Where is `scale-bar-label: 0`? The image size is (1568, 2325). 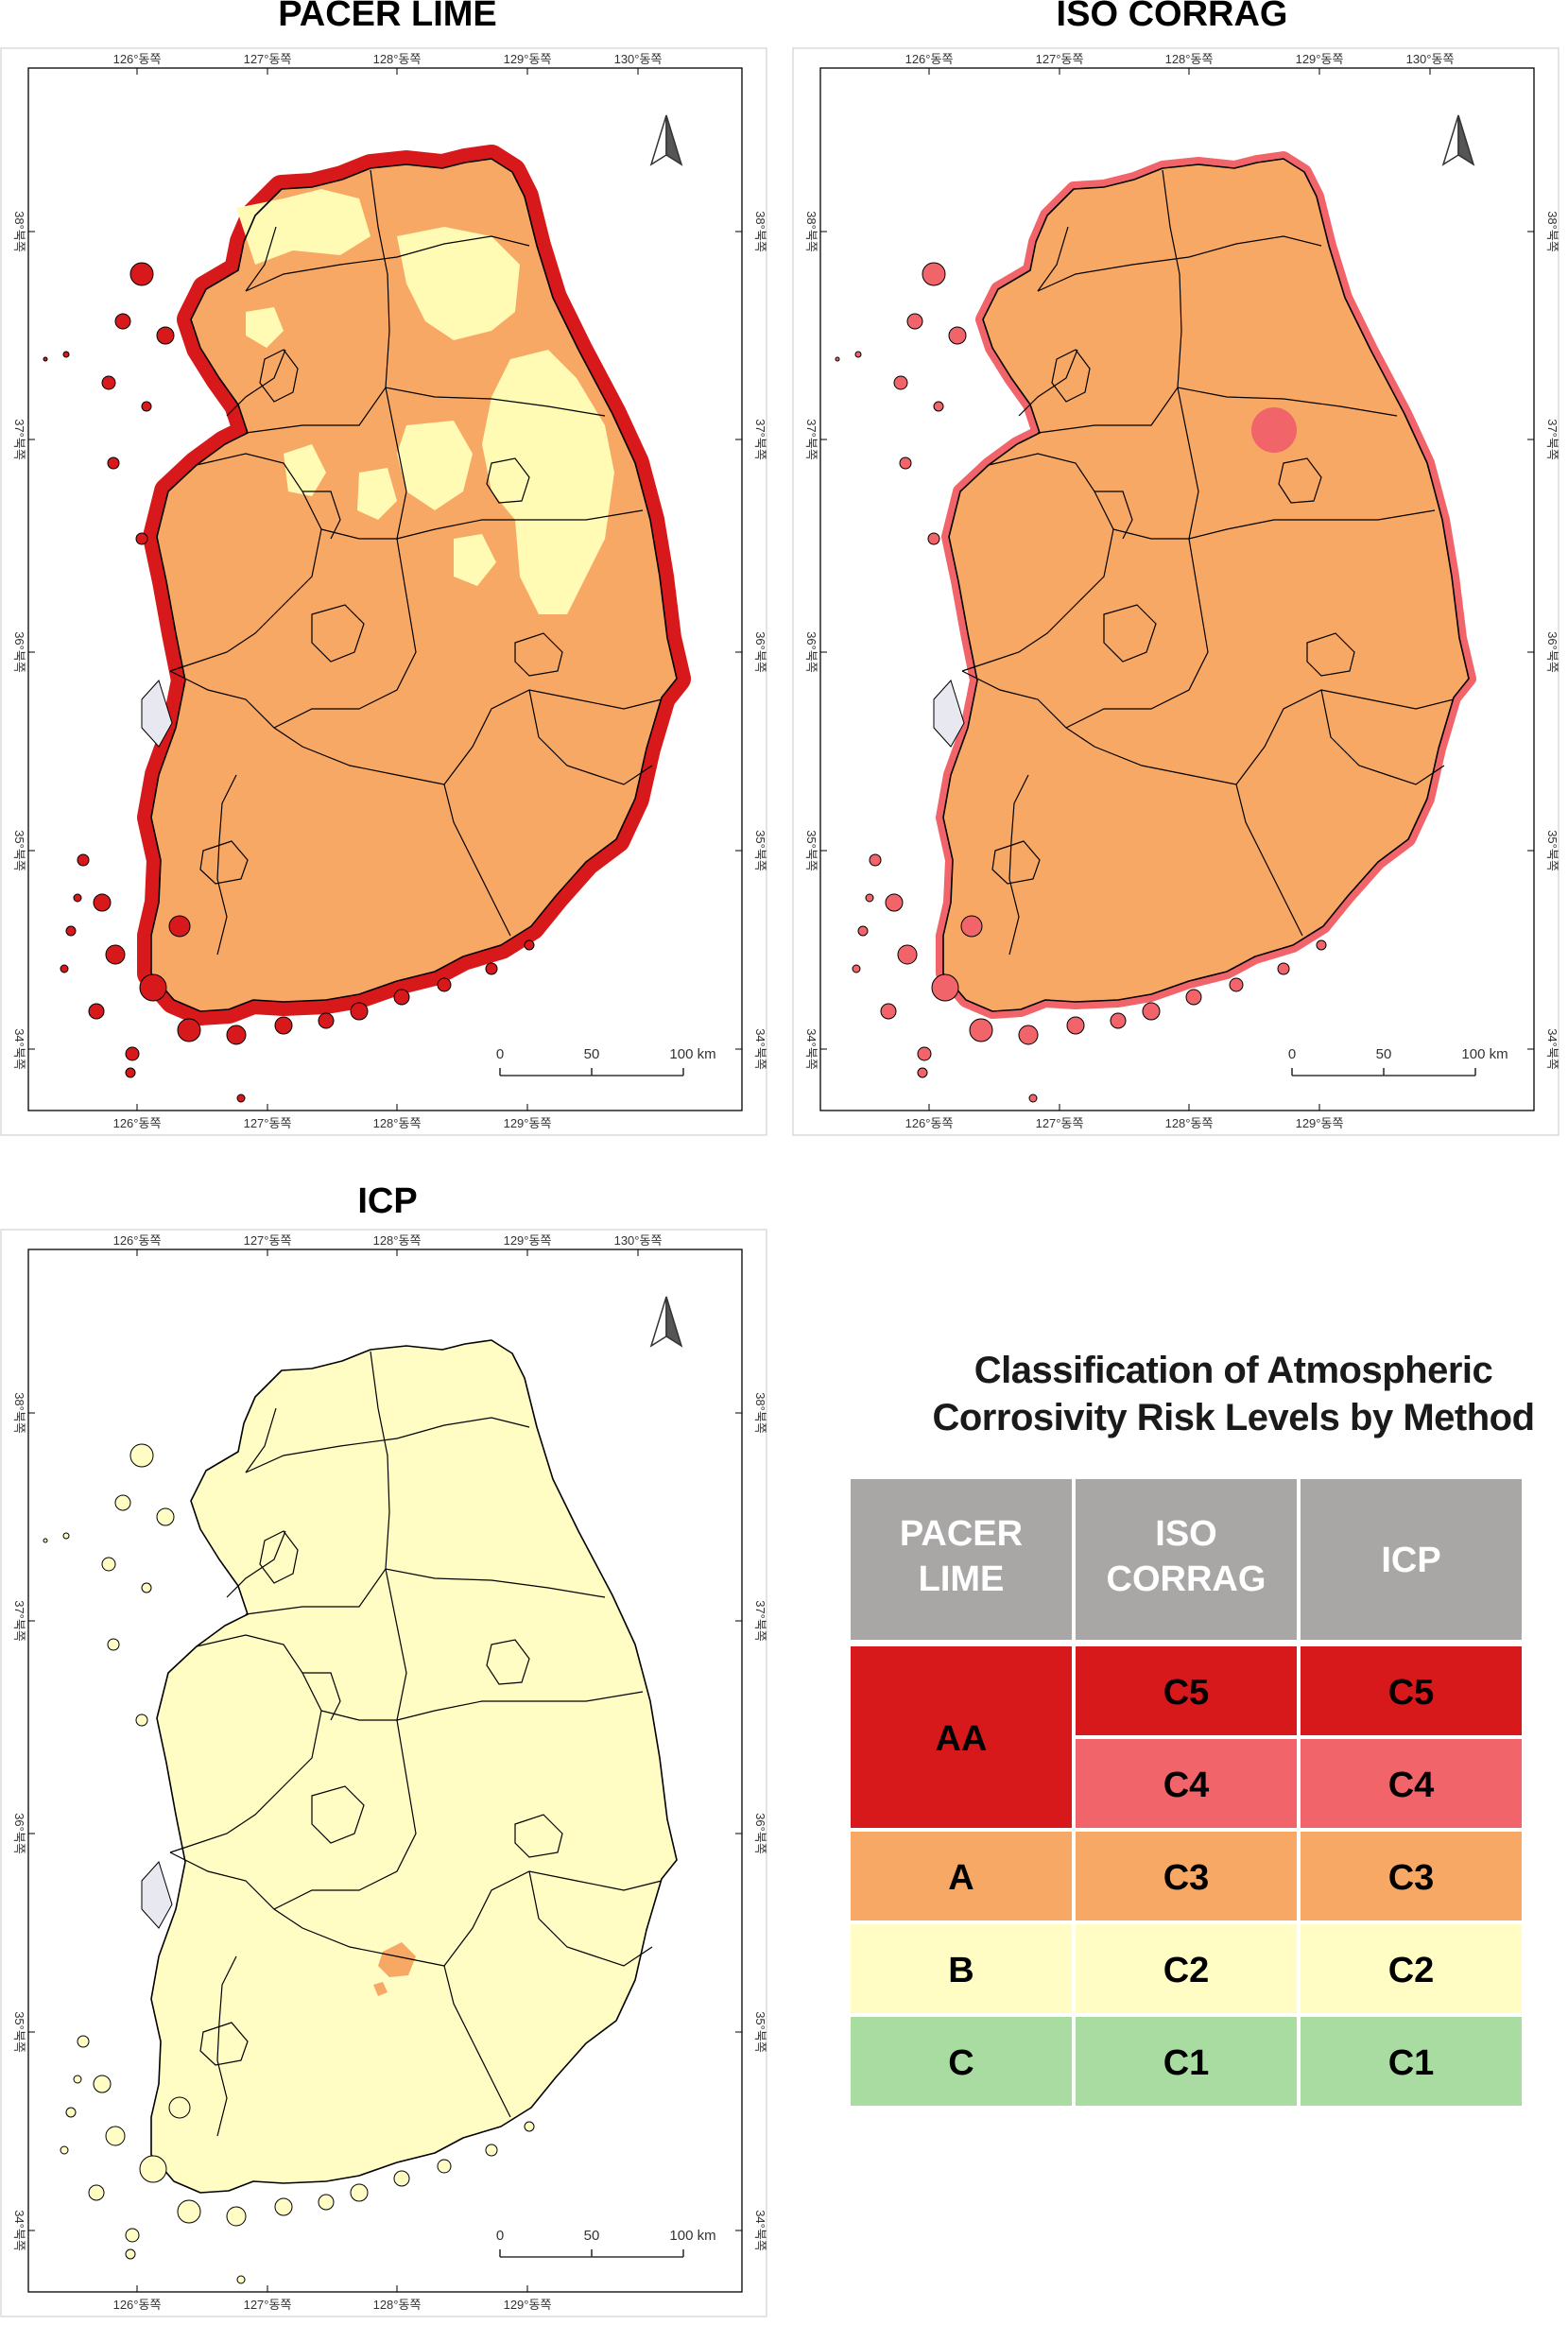
scale-bar-label: 0 is located at coordinates (500, 1054).